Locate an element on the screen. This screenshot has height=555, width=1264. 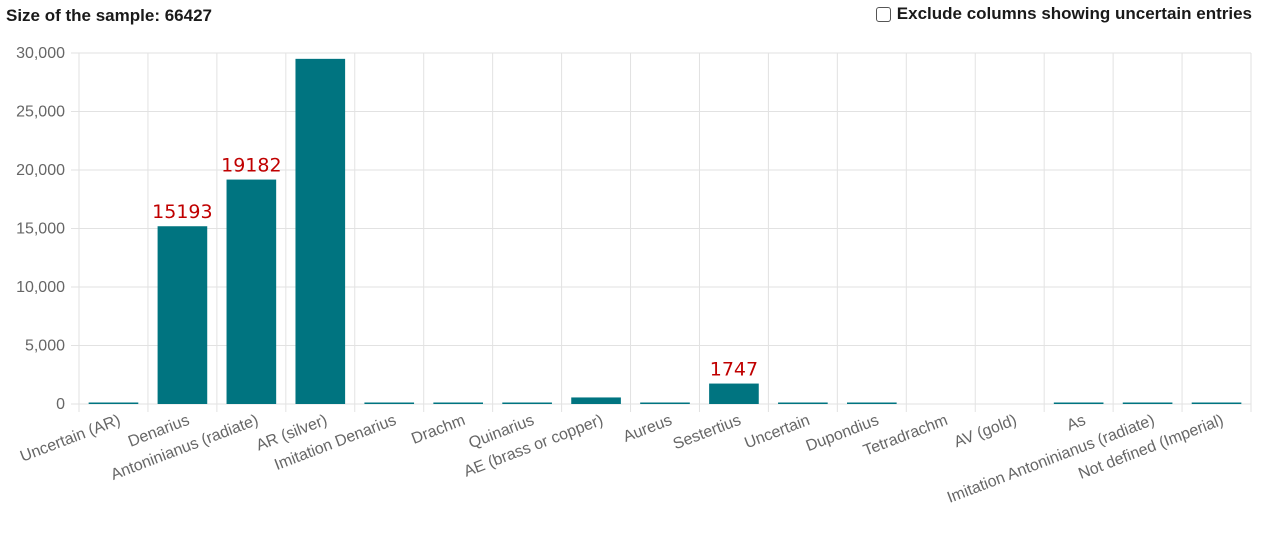
bar-uncertain-ar is located at coordinates (113, 403).